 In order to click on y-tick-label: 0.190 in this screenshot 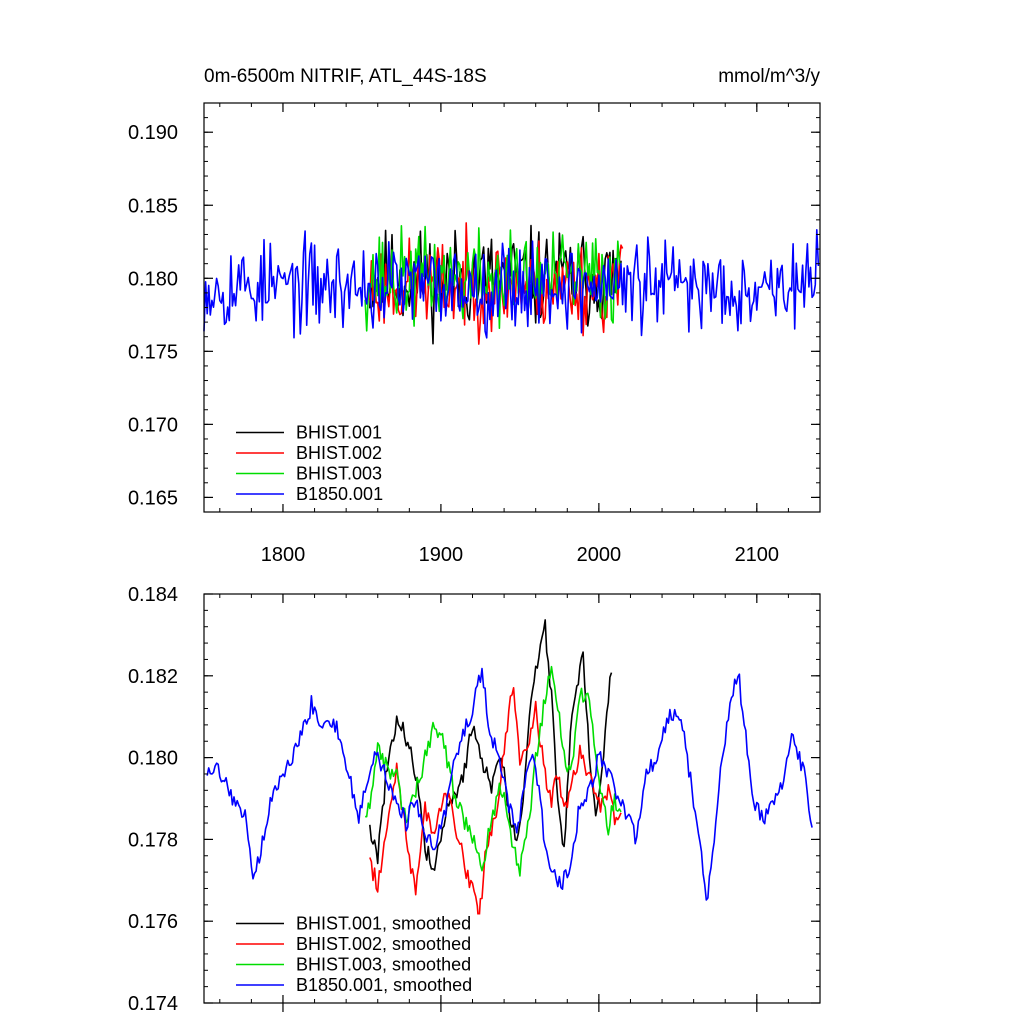, I will do `click(153, 133)`.